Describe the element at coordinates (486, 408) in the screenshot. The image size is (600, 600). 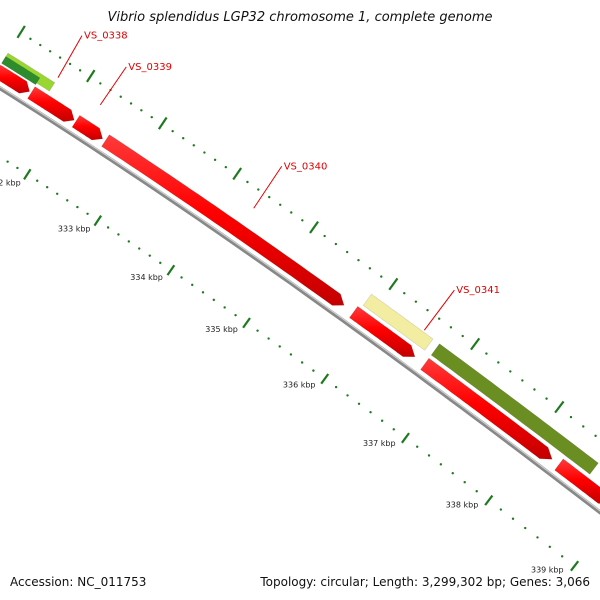
I see `gene-block-vs0342` at that location.